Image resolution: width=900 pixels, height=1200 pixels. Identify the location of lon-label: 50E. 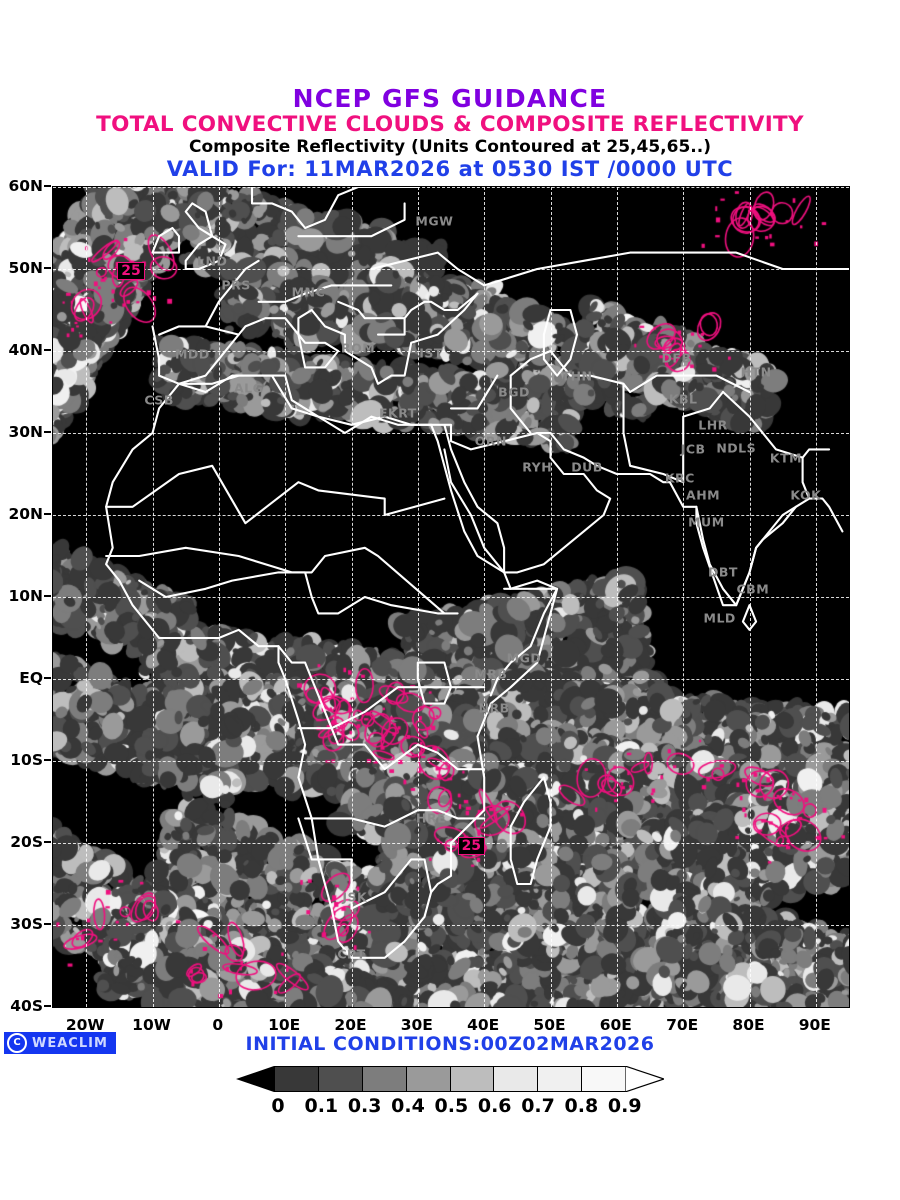
(549, 1025).